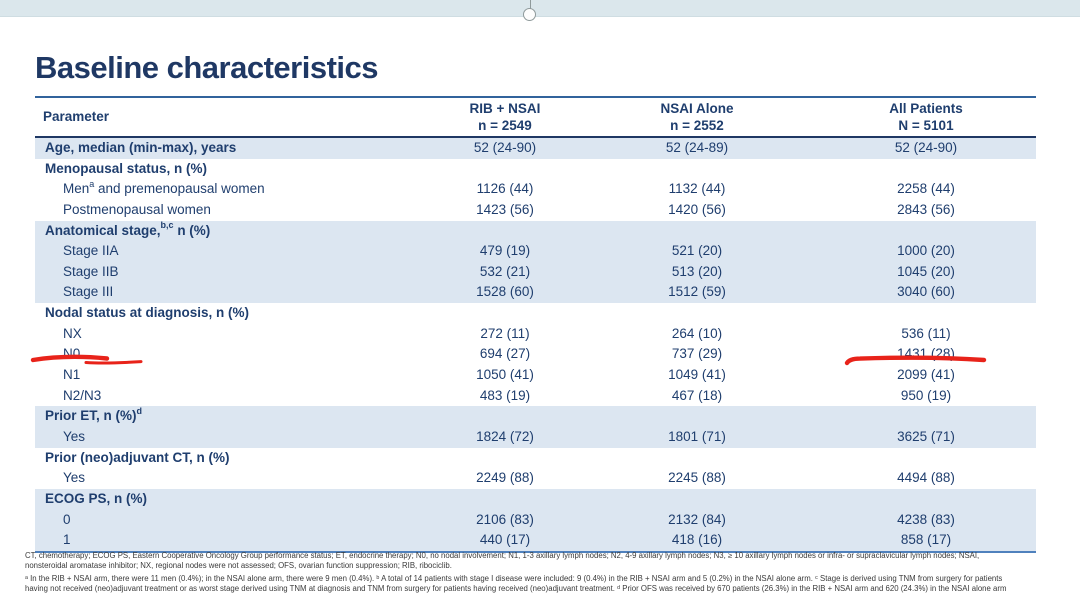  What do you see at coordinates (126, 168) in the screenshot?
I see `param-cell: Menopausal status, n (%)` at bounding box center [126, 168].